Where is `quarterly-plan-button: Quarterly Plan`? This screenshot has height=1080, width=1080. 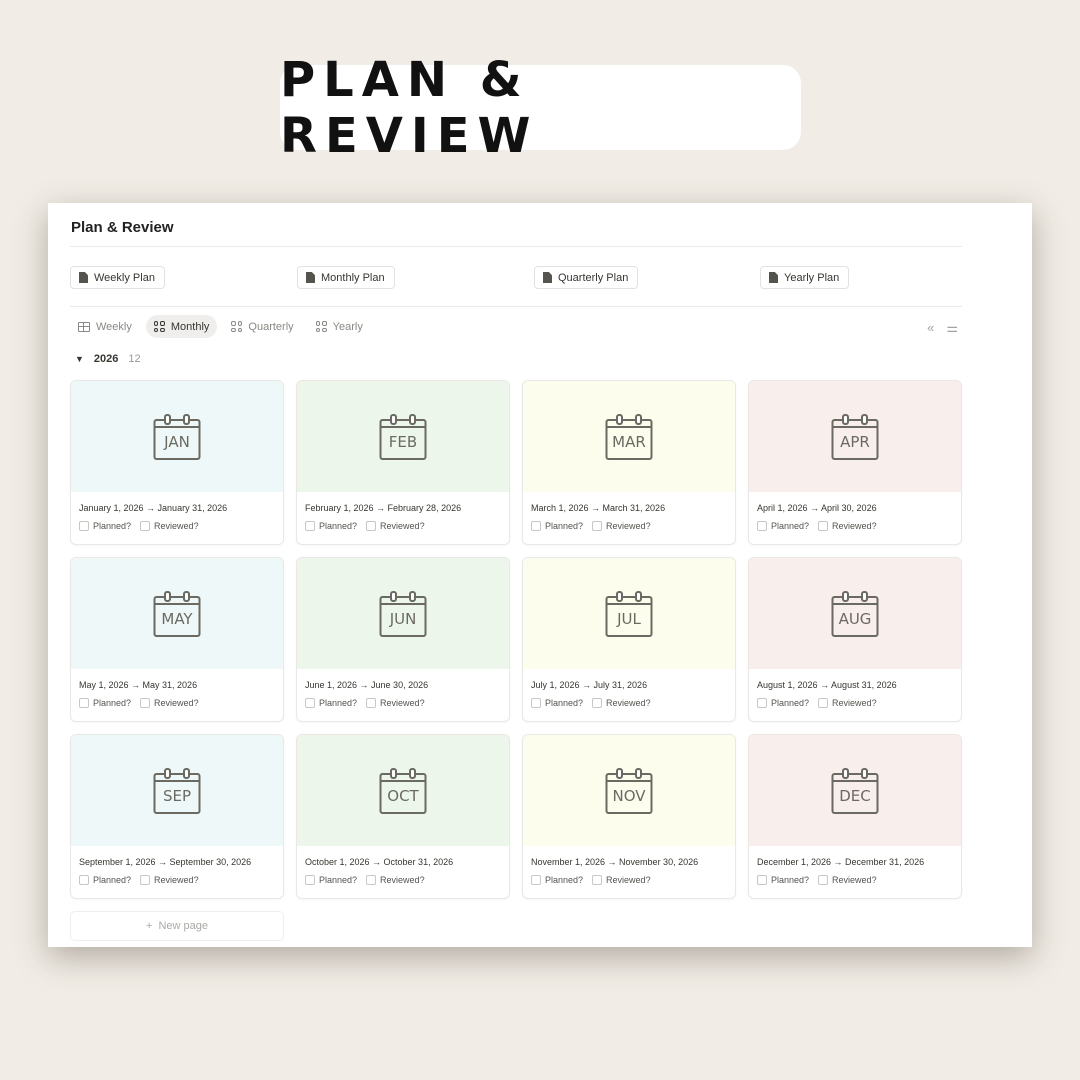
quarterly-plan-button: Quarterly Plan is located at coordinates (586, 277).